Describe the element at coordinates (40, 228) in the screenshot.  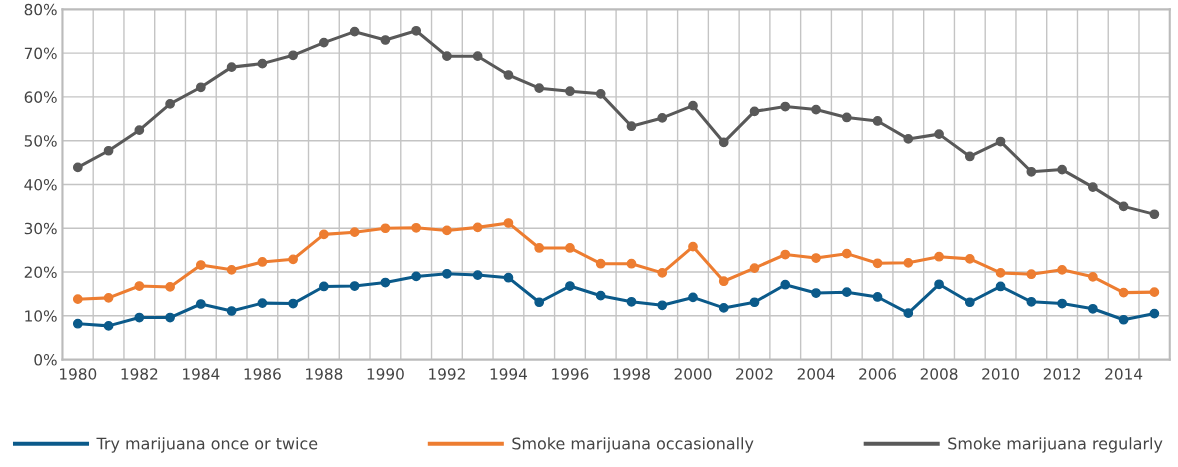
I see `y-tick-label: 30%` at that location.